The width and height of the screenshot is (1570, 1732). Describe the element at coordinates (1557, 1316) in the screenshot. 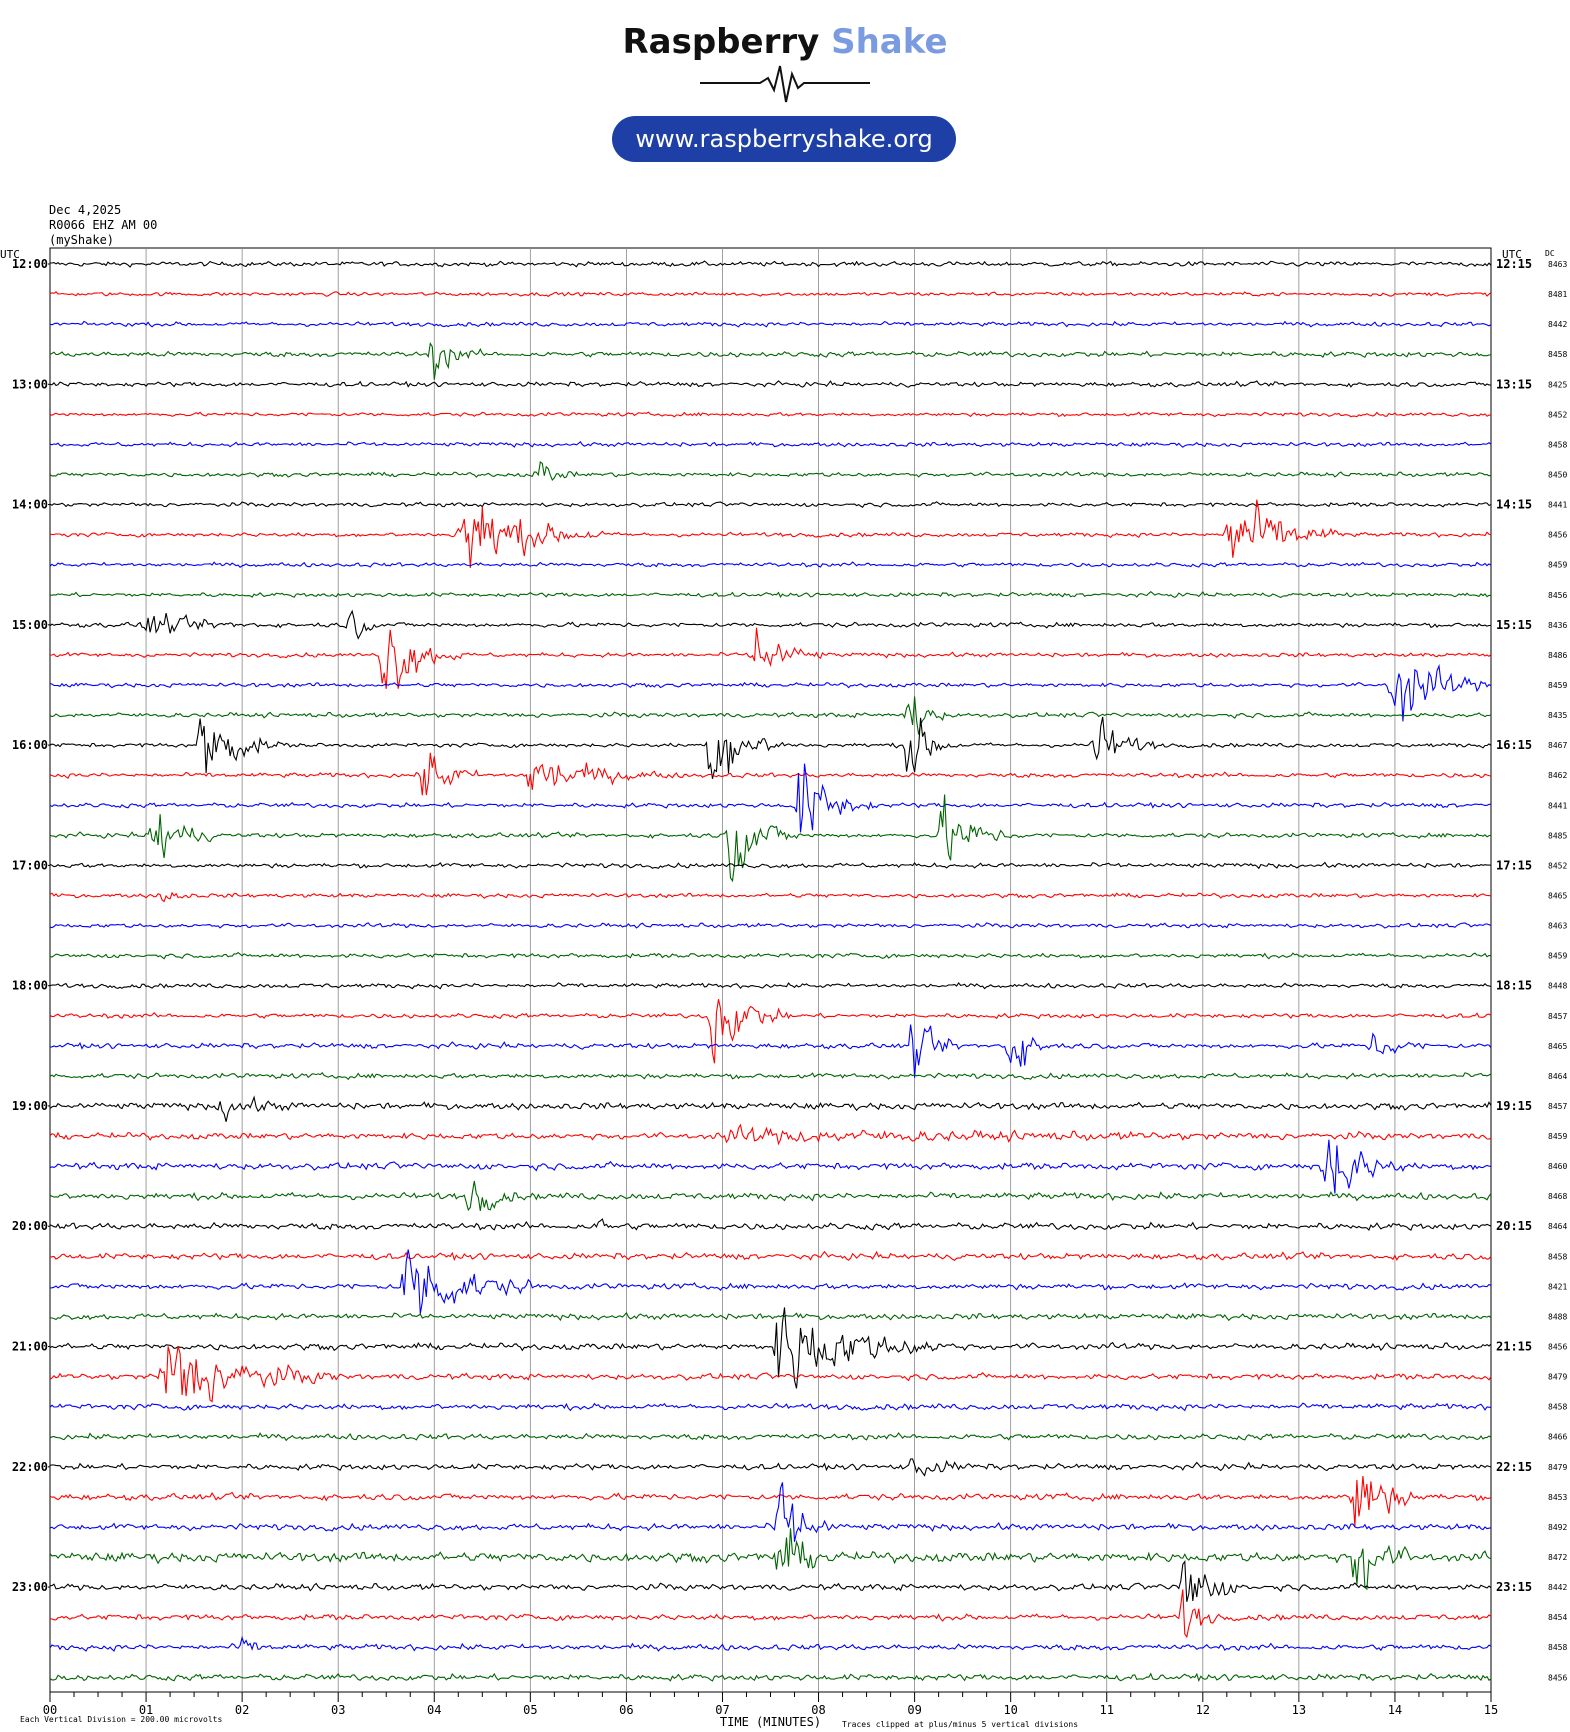

I see `dc-value: 8488` at that location.